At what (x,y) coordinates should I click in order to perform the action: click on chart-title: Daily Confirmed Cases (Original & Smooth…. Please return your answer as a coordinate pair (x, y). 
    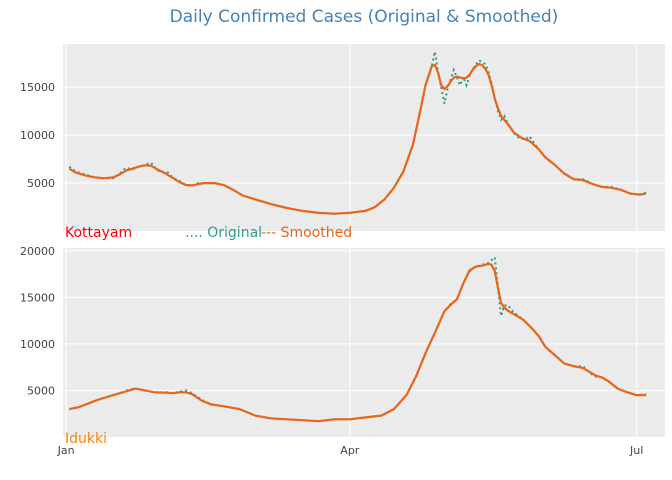
    Looking at the image, I should click on (364, 17).